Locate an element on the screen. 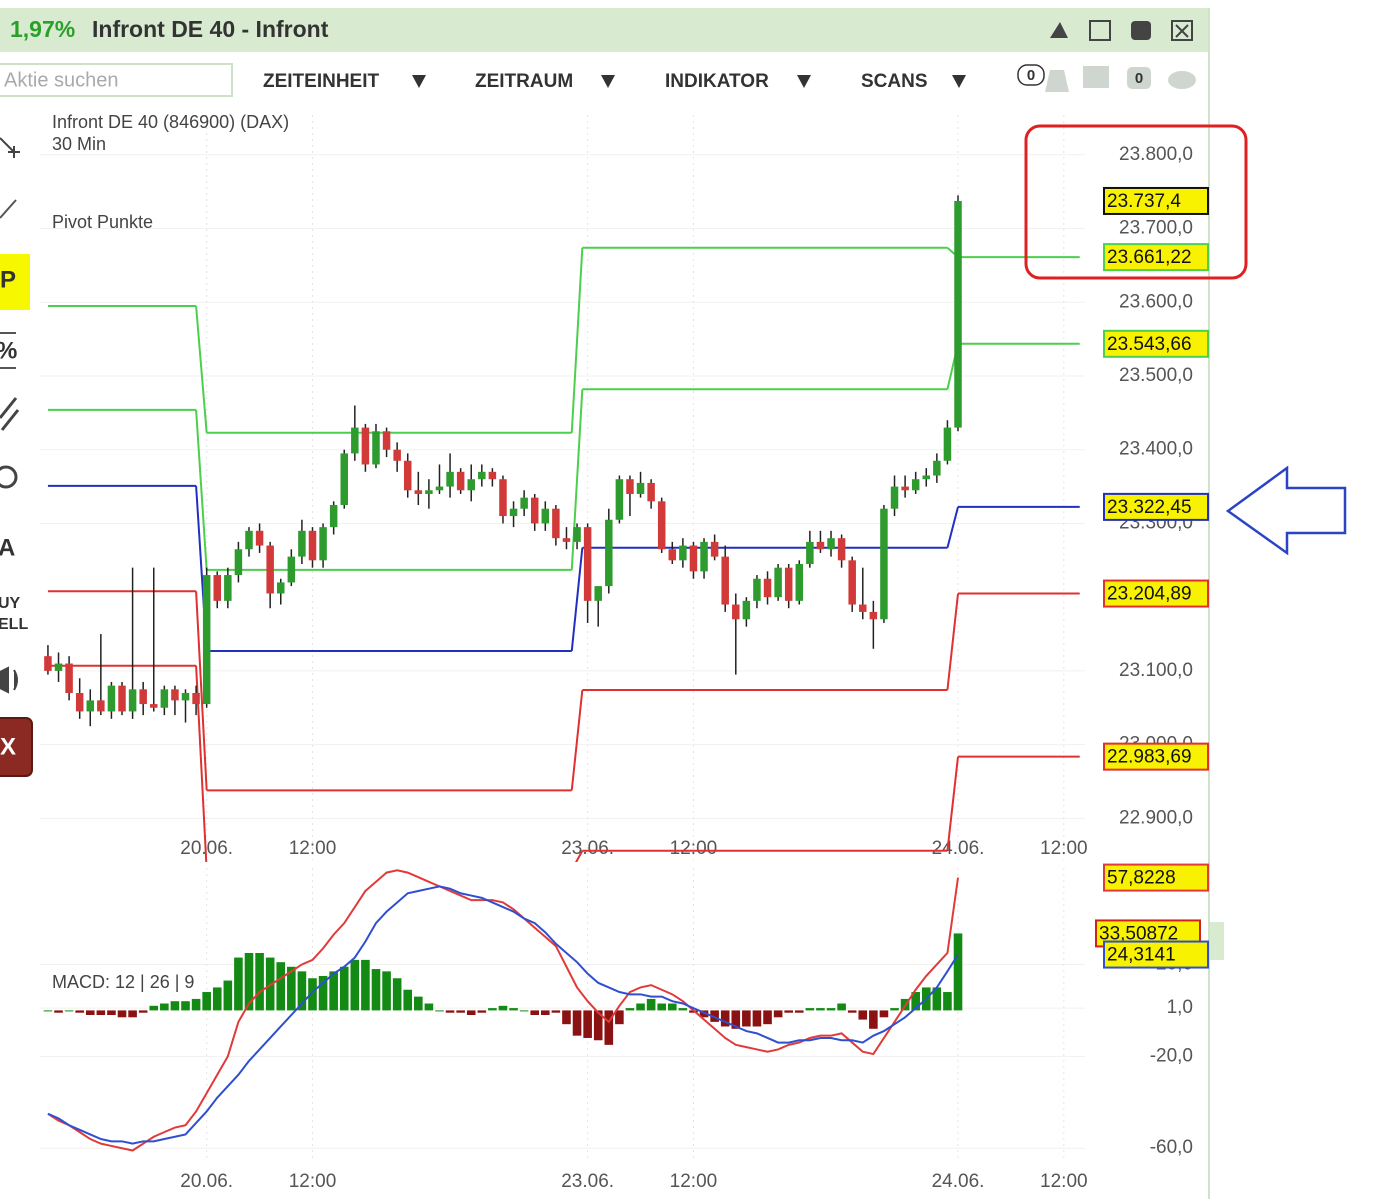 The image size is (1399, 1199). tool-label: A is located at coordinates (7, 547).